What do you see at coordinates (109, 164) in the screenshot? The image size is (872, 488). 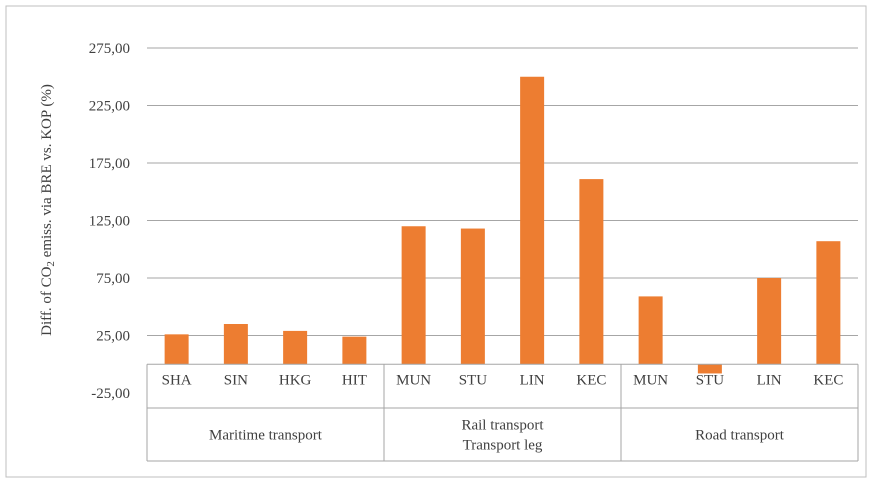 I see `y-tick-label: 175,00` at bounding box center [109, 164].